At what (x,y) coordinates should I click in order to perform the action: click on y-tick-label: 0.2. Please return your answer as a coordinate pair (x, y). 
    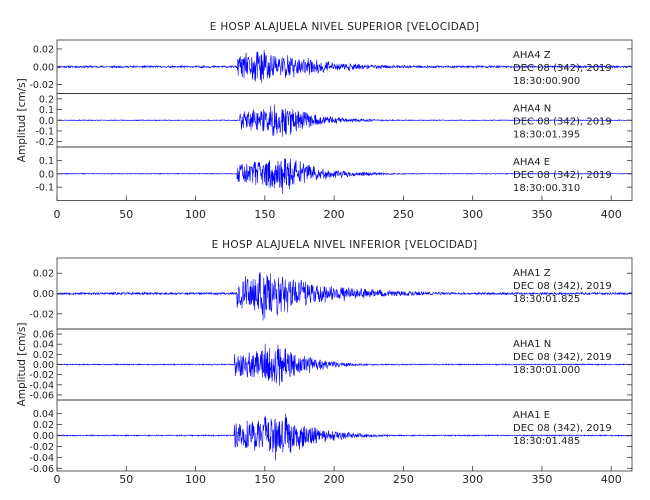
    Looking at the image, I should click on (46, 99).